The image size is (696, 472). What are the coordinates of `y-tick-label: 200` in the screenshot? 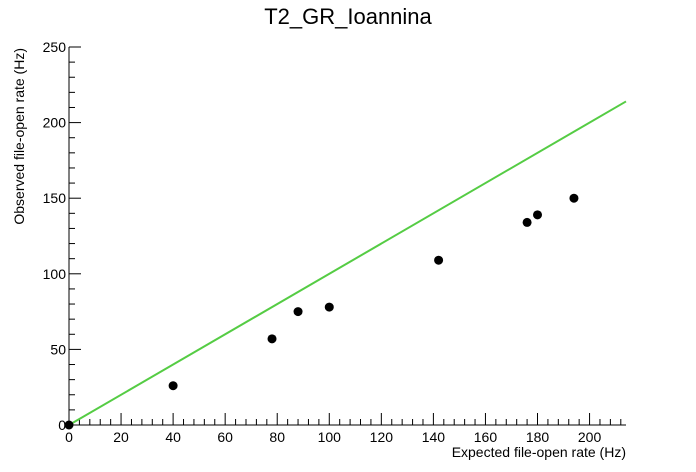 It's located at (55, 123).